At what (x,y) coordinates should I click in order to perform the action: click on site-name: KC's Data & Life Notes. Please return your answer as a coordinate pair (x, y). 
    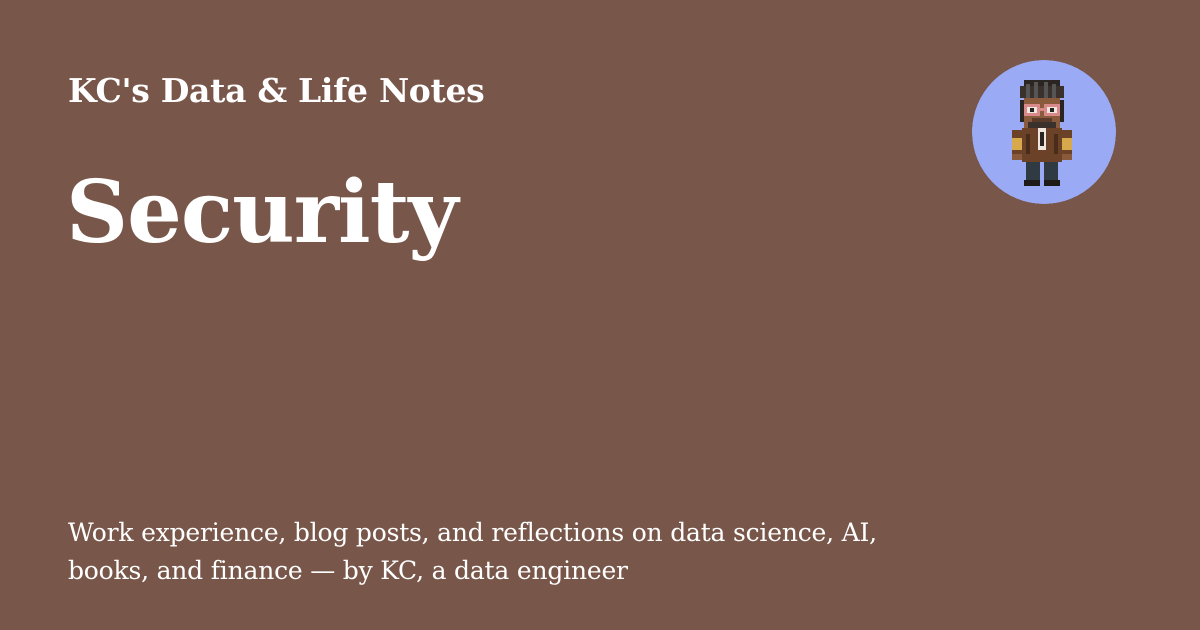
    Looking at the image, I should click on (276, 90).